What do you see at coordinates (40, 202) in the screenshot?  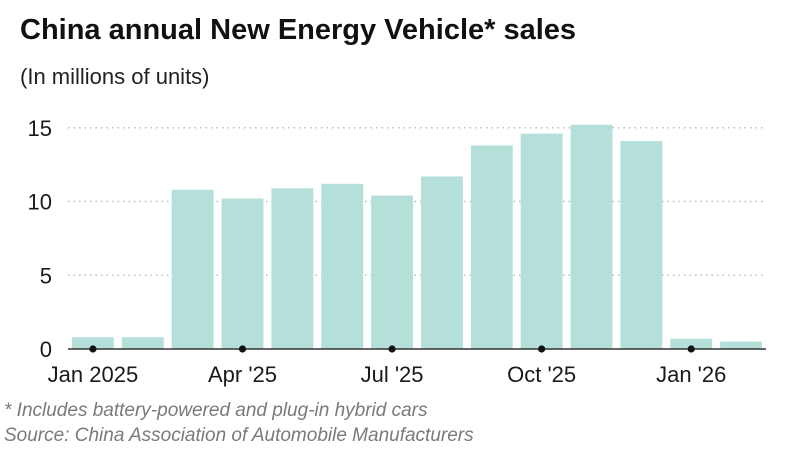 I see `y-tick-label: 10` at bounding box center [40, 202].